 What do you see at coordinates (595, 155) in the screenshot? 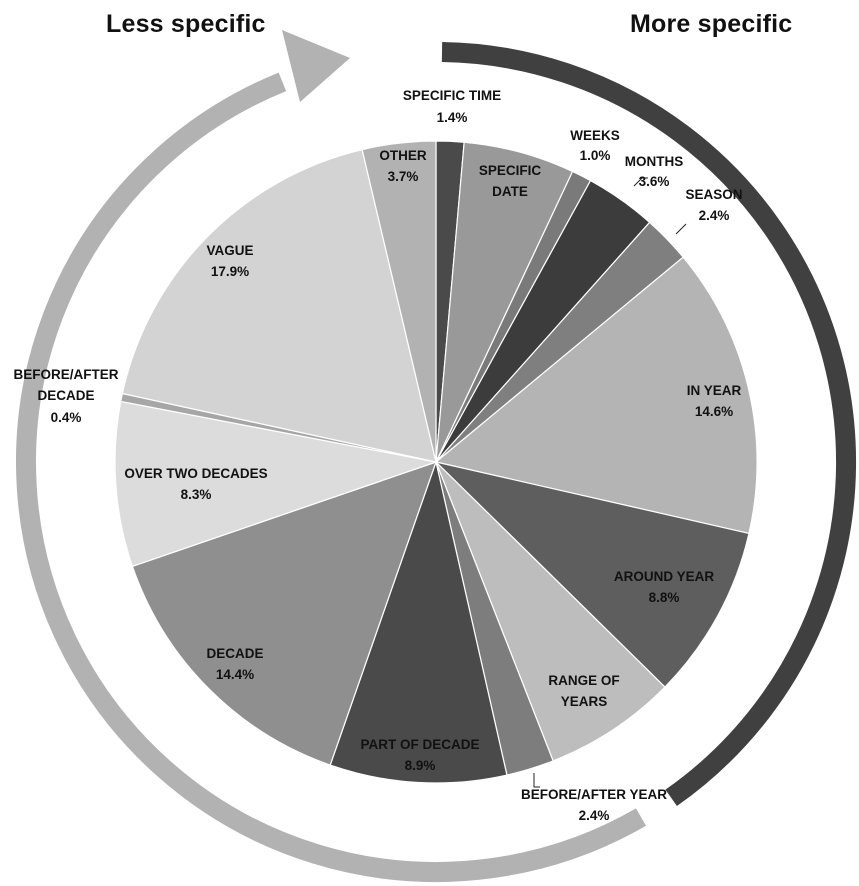
I see `slice-value-weeks: 1.0%` at bounding box center [595, 155].